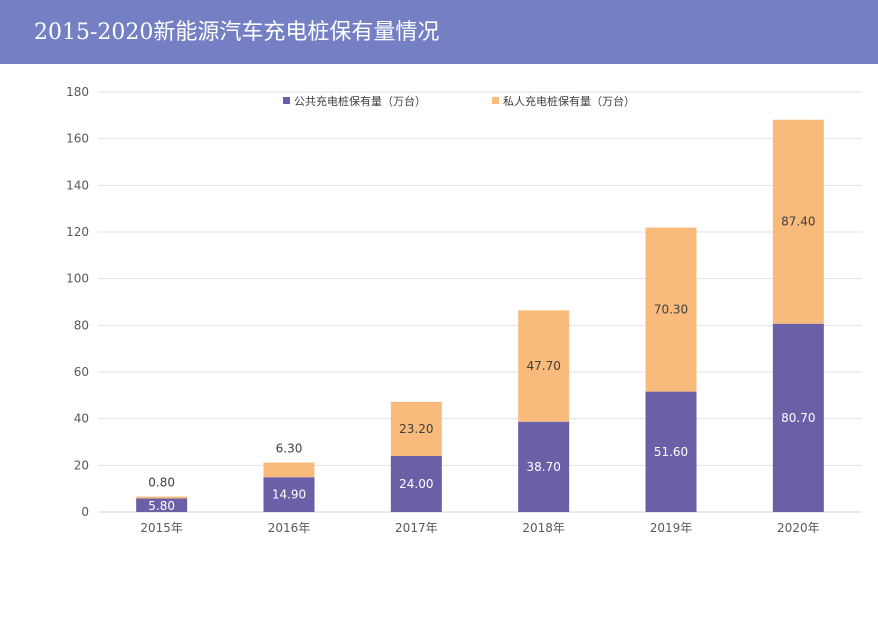  What do you see at coordinates (289, 528) in the screenshot?
I see `x-tick-label: 2016年` at bounding box center [289, 528].